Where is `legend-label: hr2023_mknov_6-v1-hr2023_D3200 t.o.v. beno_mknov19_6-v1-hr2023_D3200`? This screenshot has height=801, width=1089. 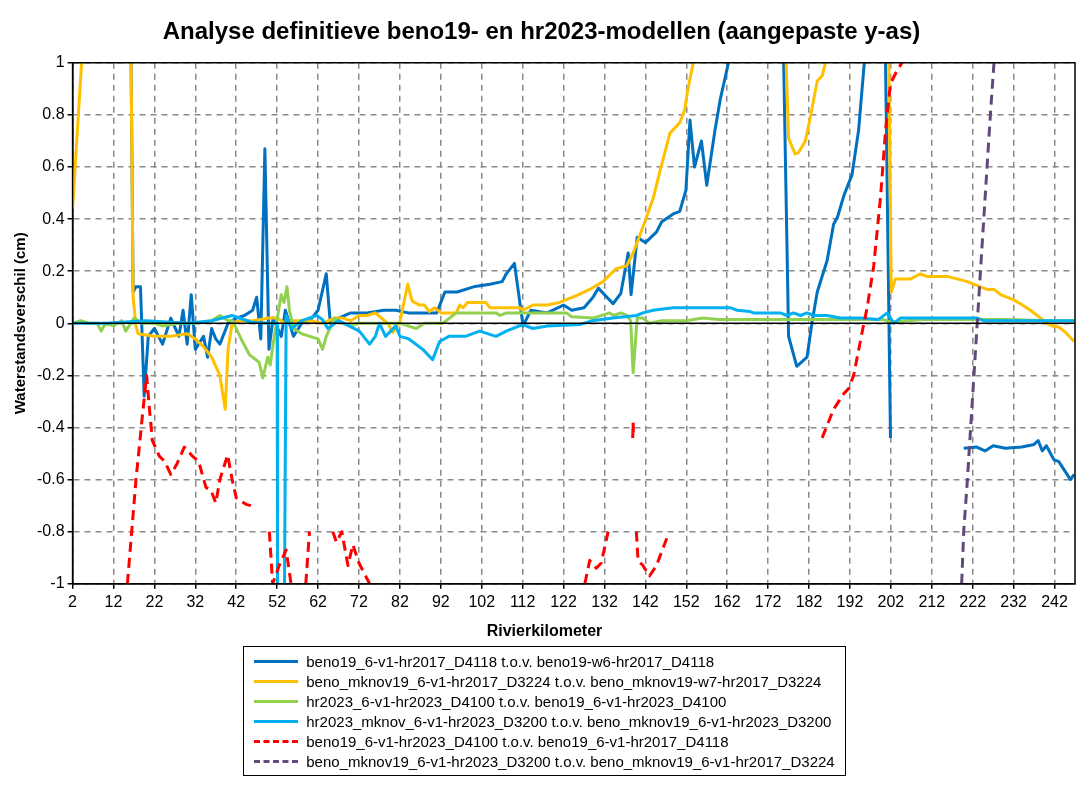
legend-label: hr2023_mknov_6-v1-hr2023_D3200 t.o.v. beno_mknov19_6-v1-hr2023_D3200 is located at coordinates (569, 721).